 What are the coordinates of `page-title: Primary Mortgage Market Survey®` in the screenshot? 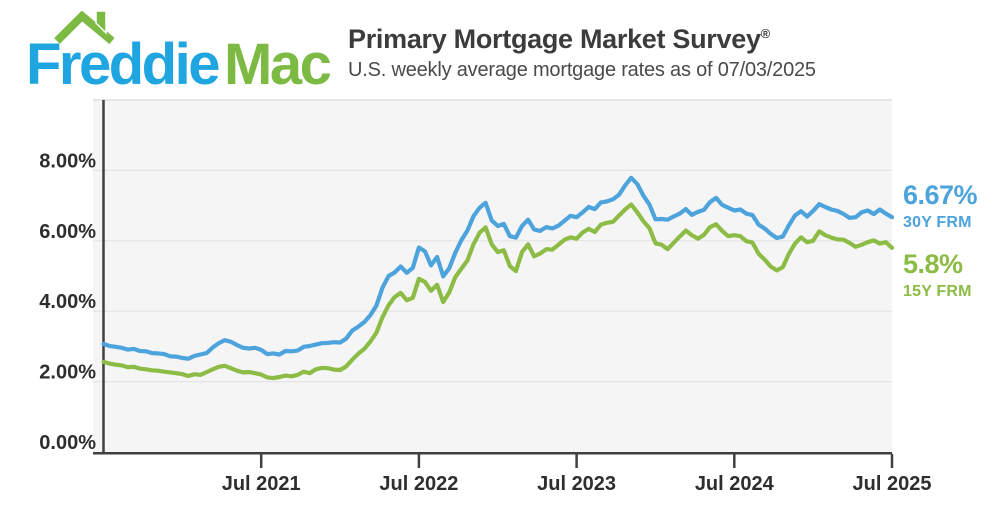 It's located at (582, 39).